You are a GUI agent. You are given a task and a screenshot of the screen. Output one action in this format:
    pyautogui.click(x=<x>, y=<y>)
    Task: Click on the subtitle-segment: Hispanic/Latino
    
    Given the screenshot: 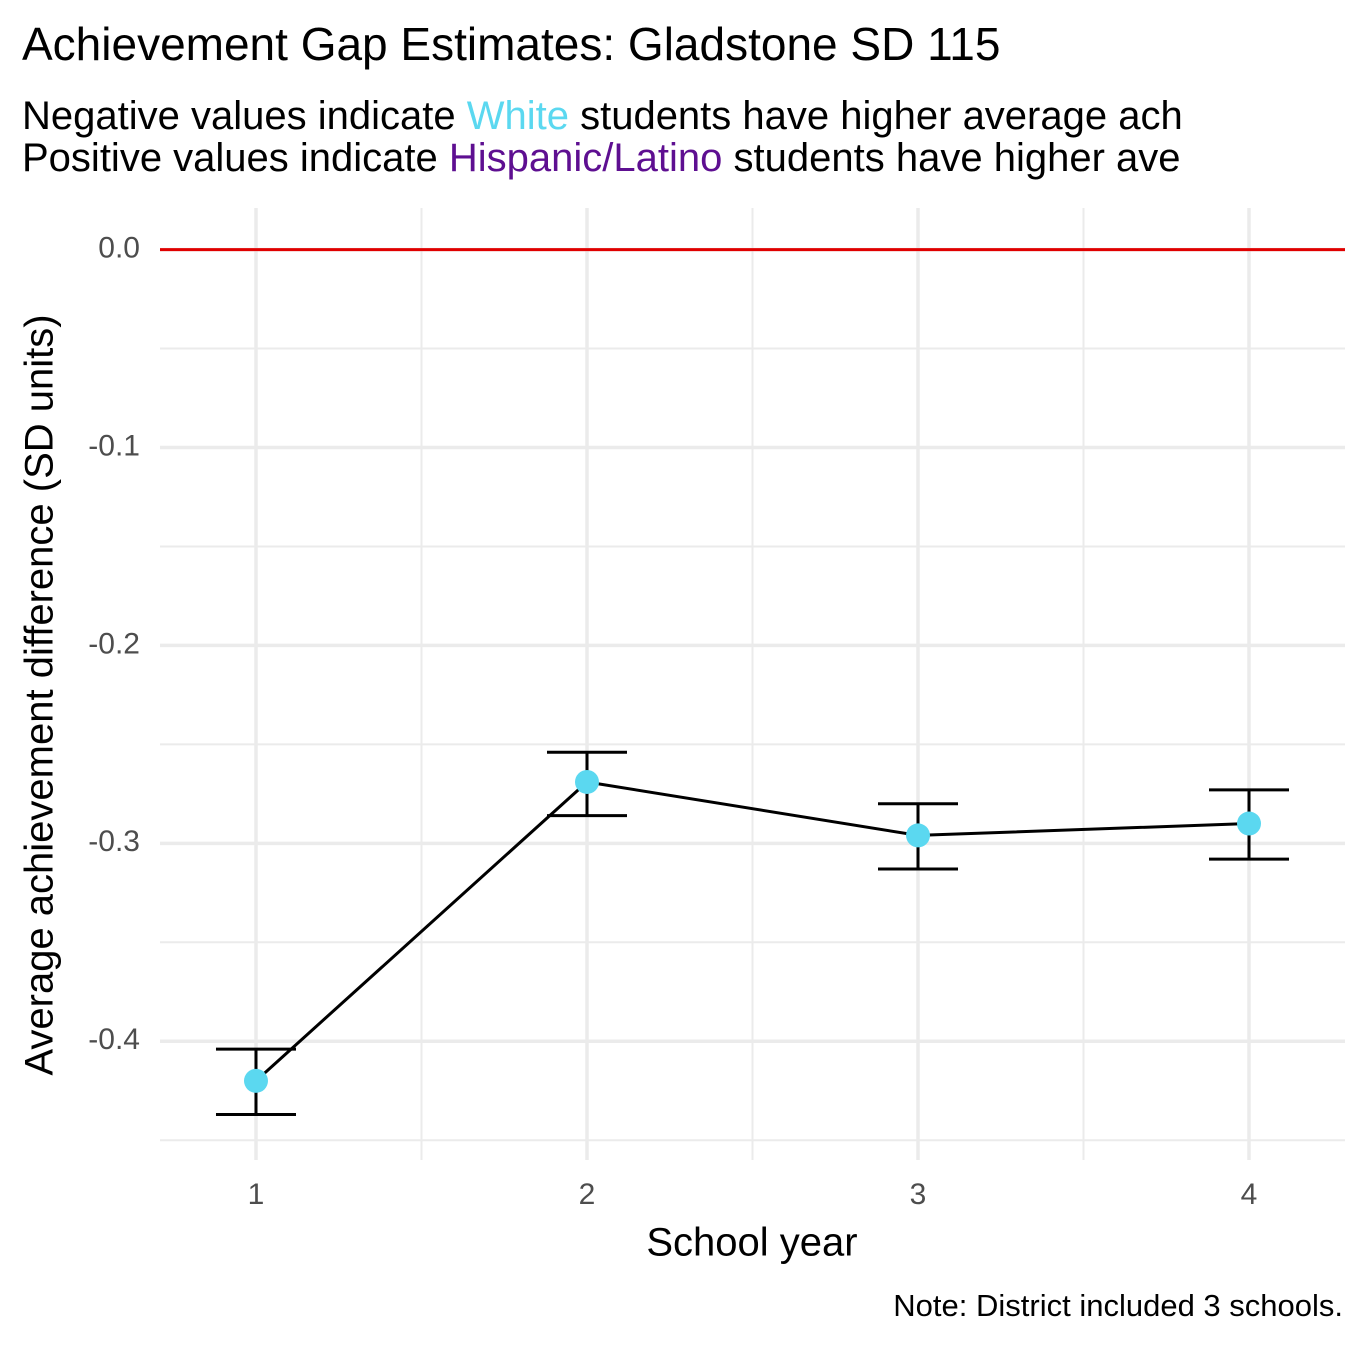 What is the action you would take?
    pyautogui.click(x=586, y=158)
    